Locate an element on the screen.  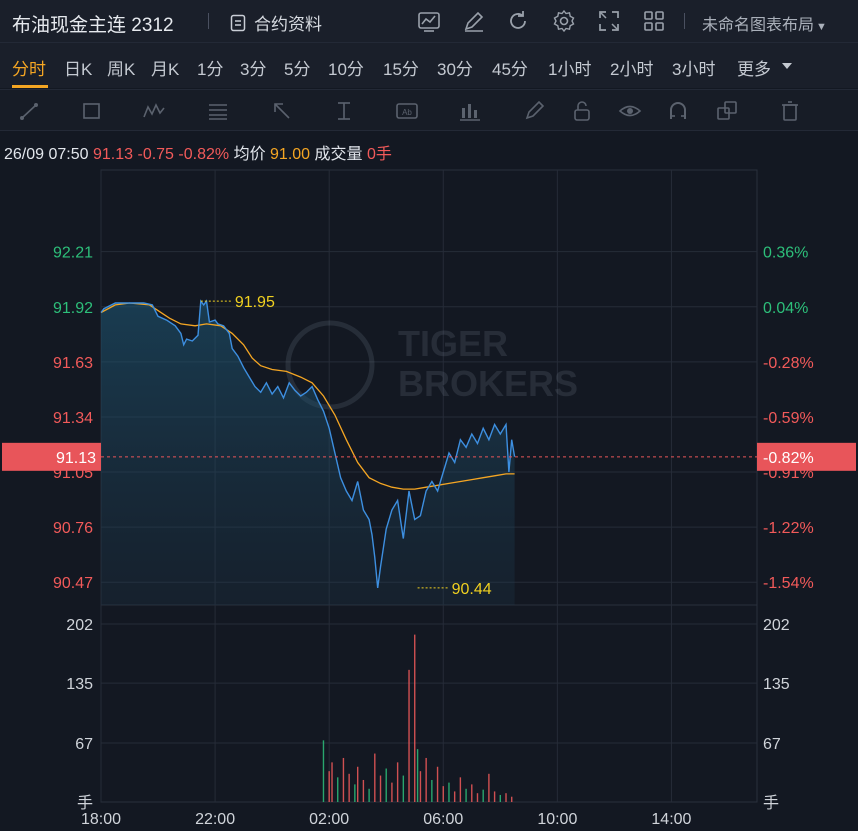
eye-icon is located at coordinates (630, 111).